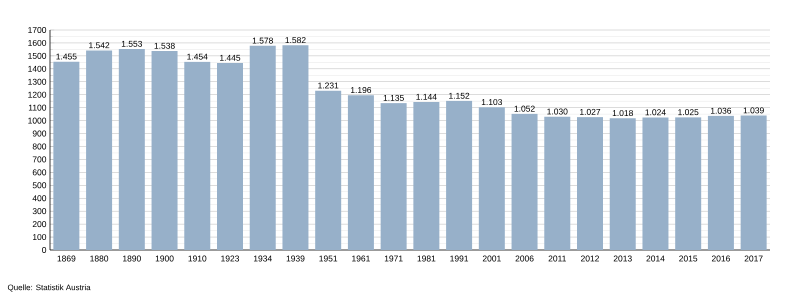  What do you see at coordinates (37, 69) in the screenshot?
I see `y-tick-label: 1400` at bounding box center [37, 69].